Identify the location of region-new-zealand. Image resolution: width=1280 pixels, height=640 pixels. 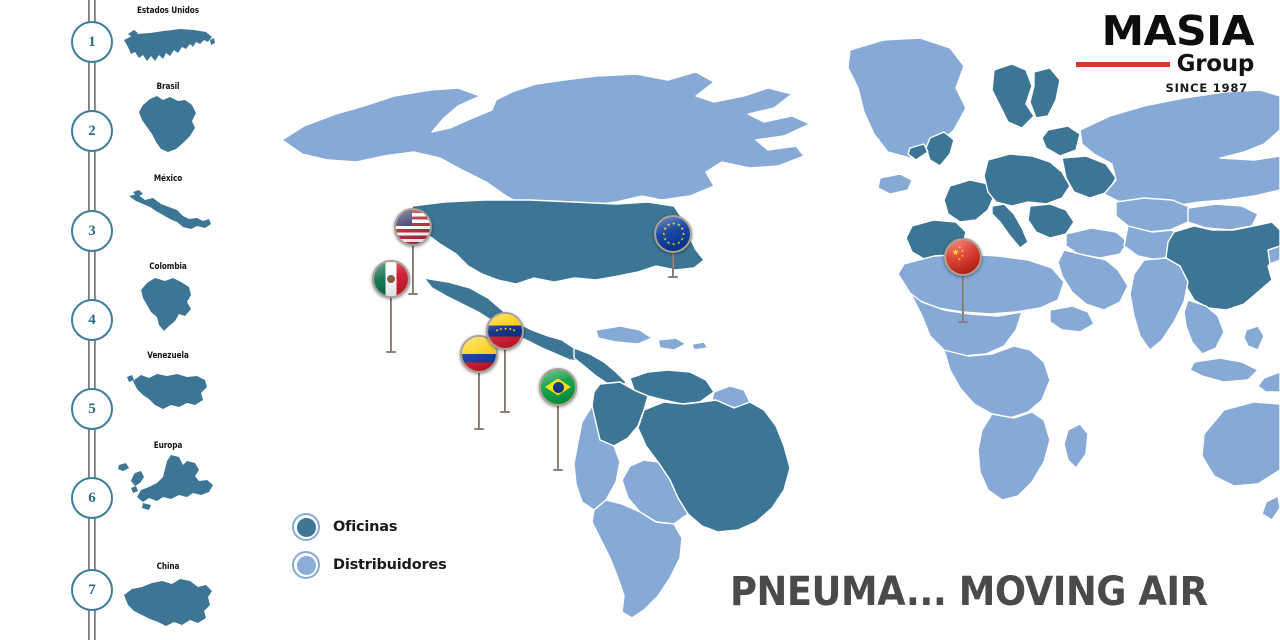
(1270, 508).